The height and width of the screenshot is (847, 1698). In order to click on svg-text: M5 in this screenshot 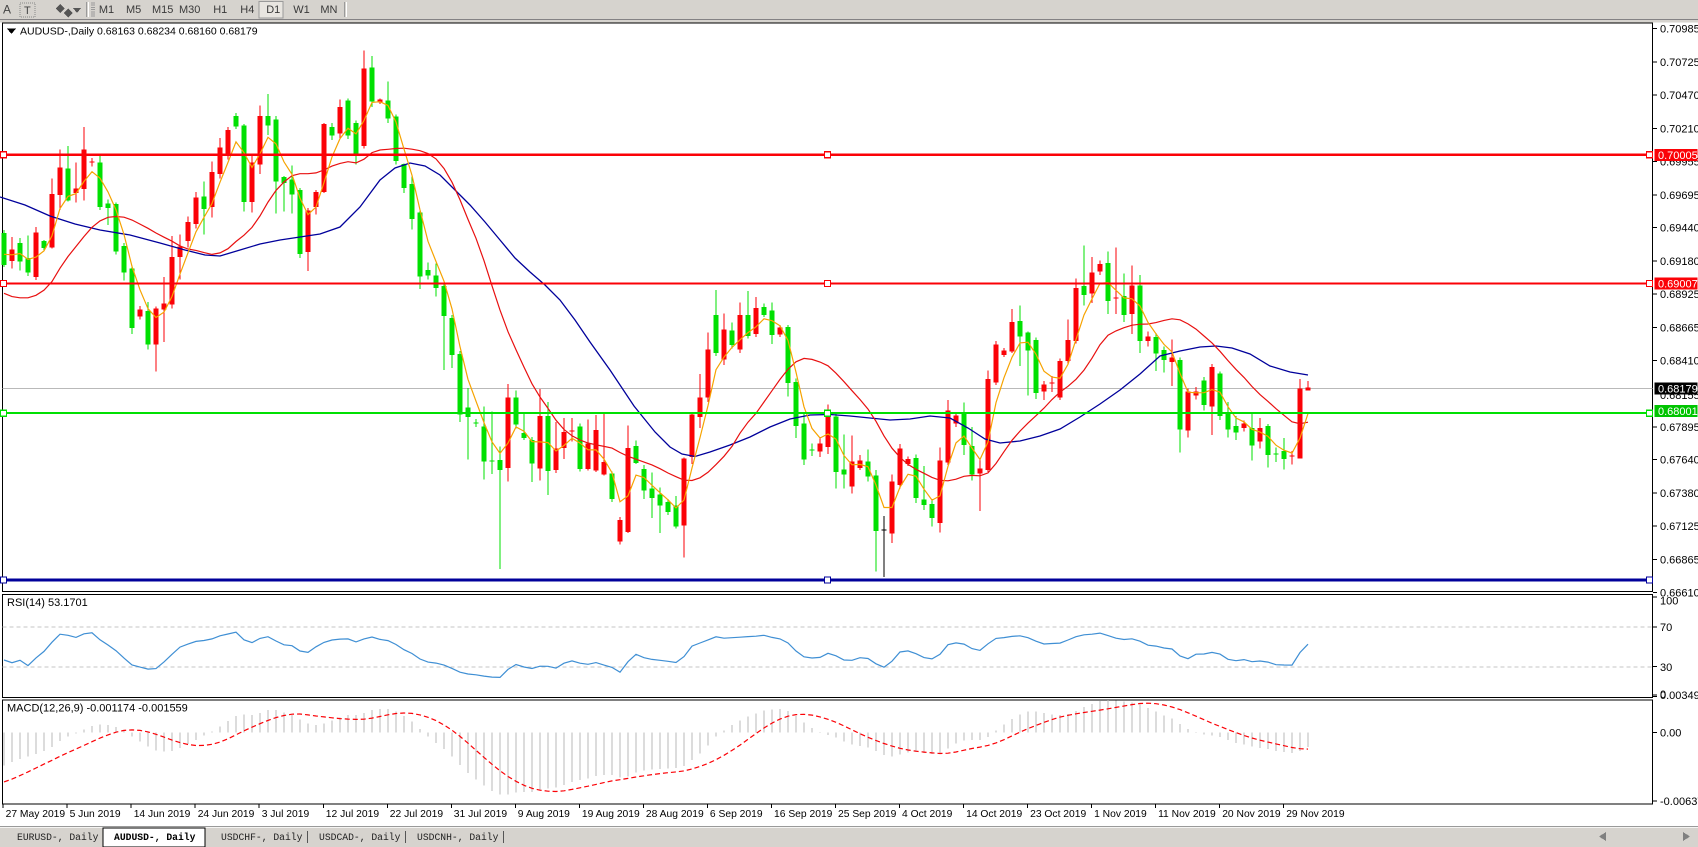, I will do `click(133, 10)`.